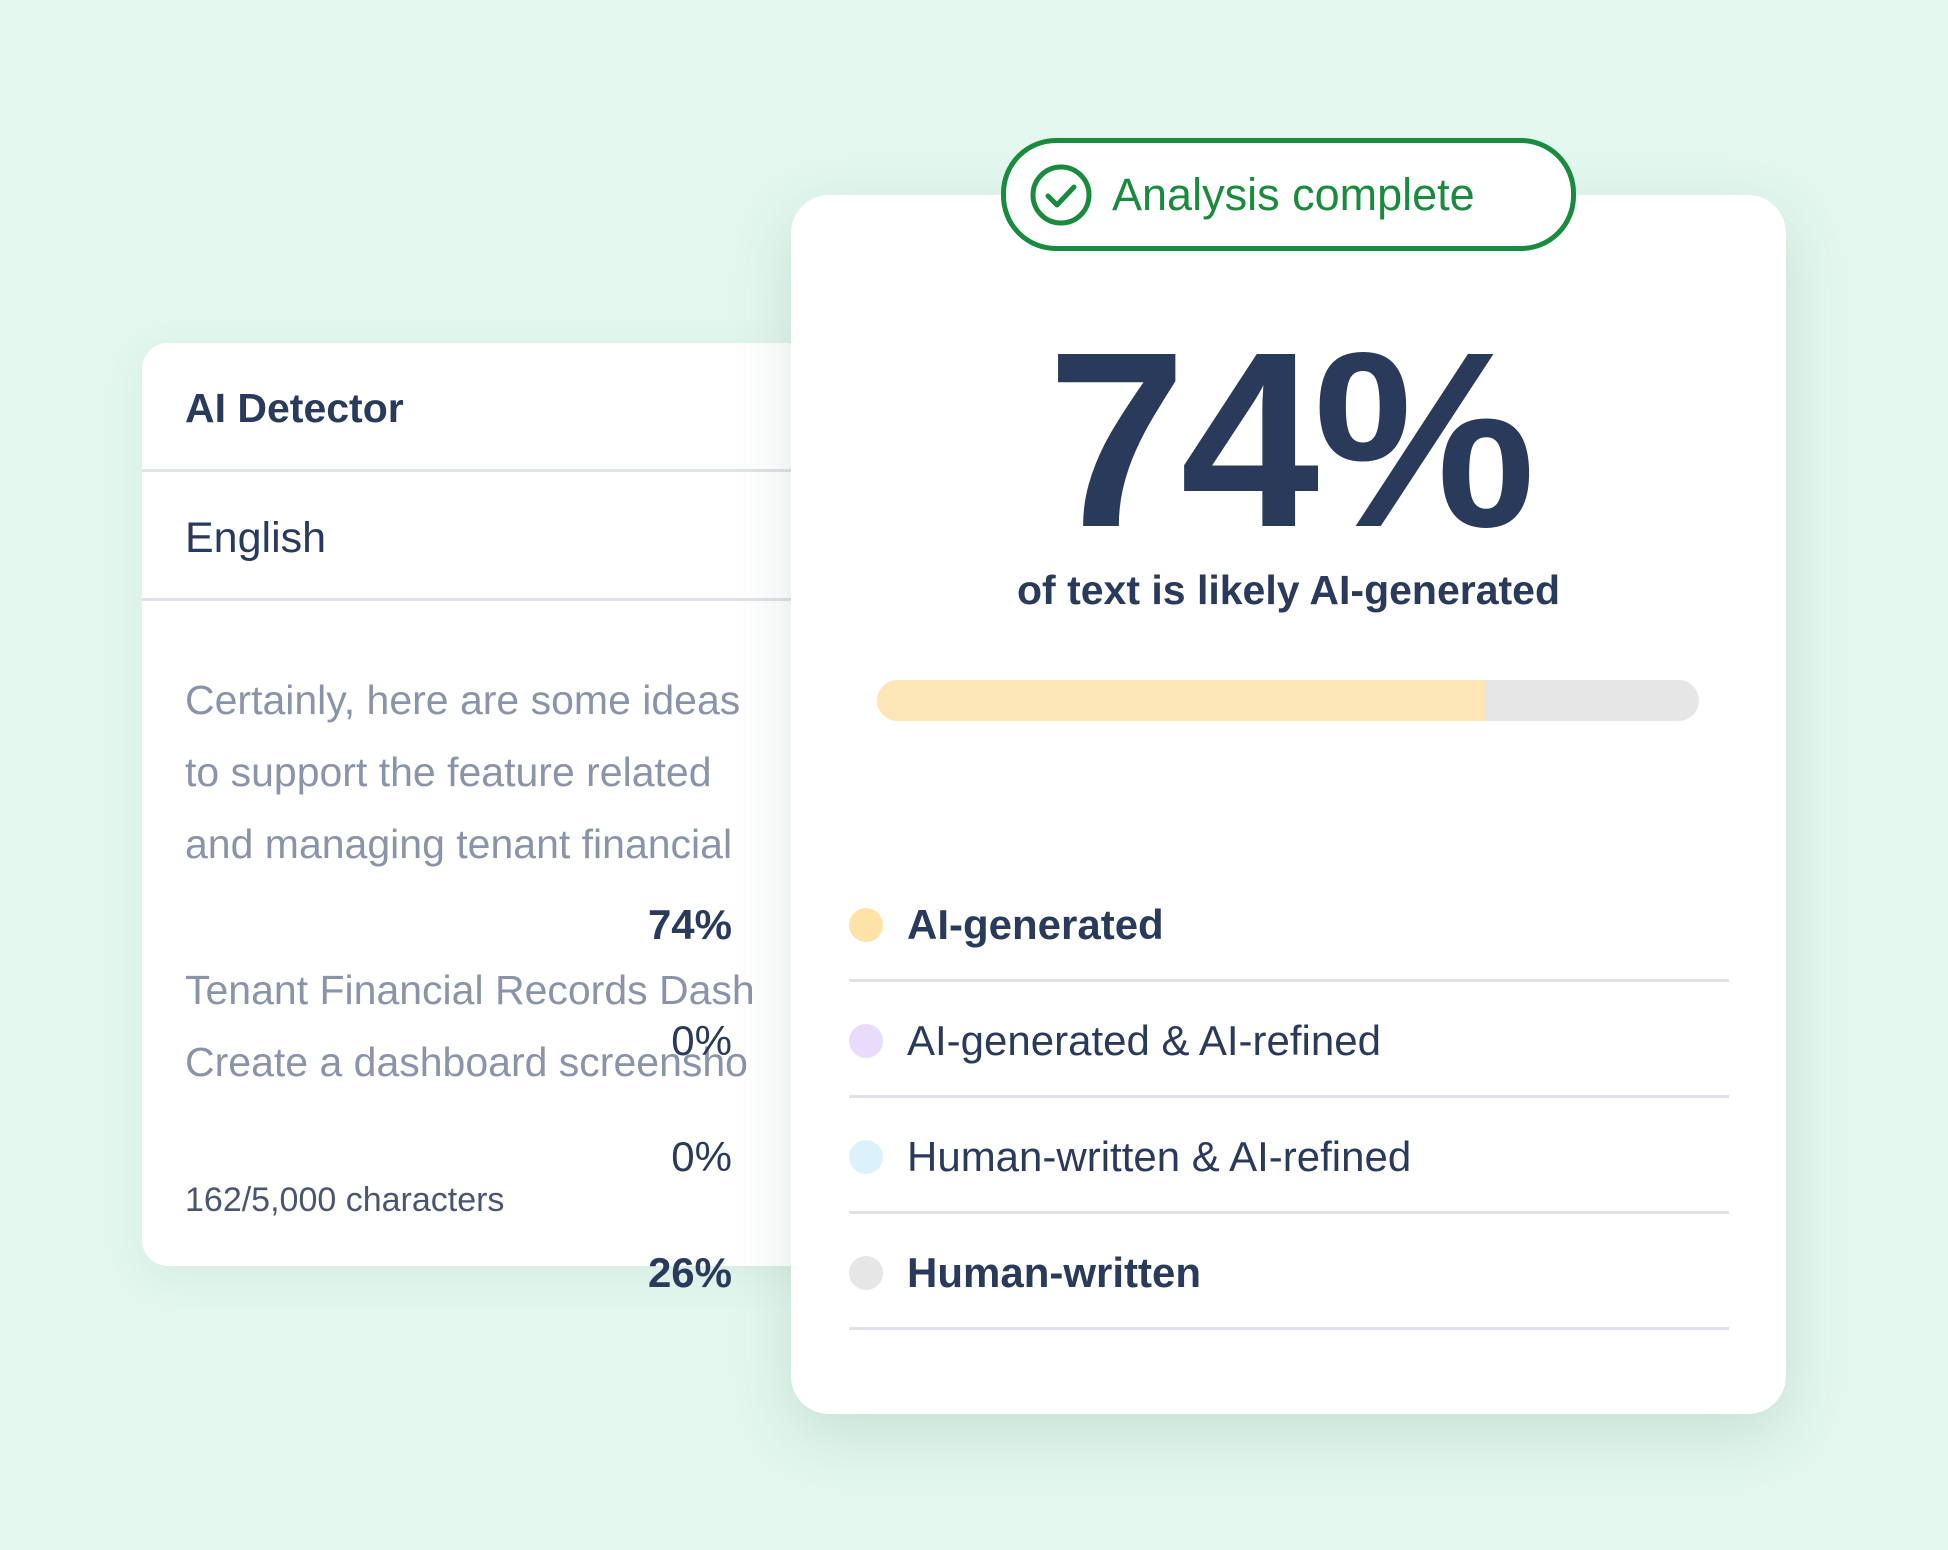 The image size is (1948, 1550). I want to click on row-label: AI-generated, so click(1035, 924).